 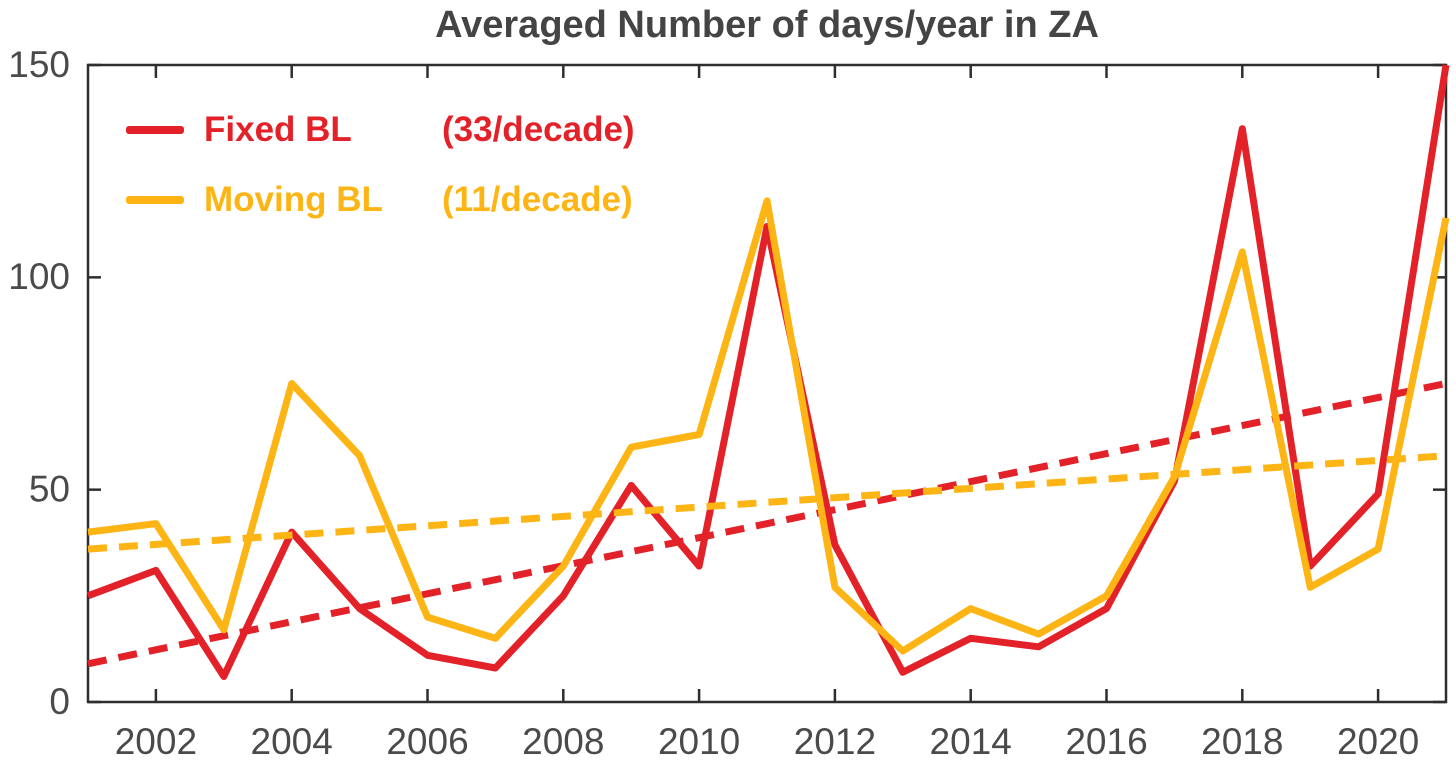 What do you see at coordinates (39, 64) in the screenshot?
I see `y-tick-label: 150` at bounding box center [39, 64].